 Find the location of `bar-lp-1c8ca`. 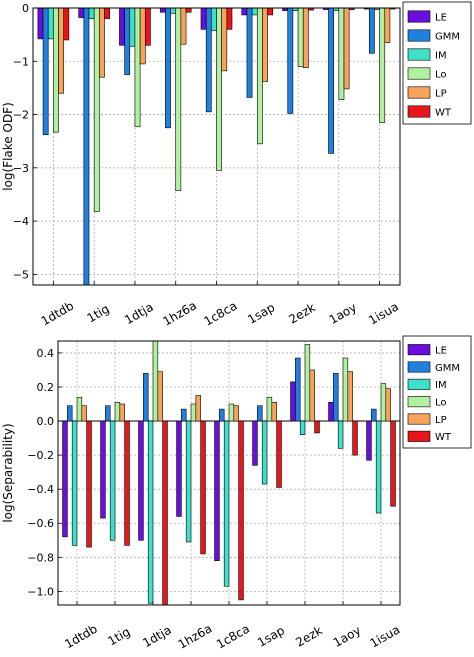

bar-lp-1c8ca is located at coordinates (236, 413).